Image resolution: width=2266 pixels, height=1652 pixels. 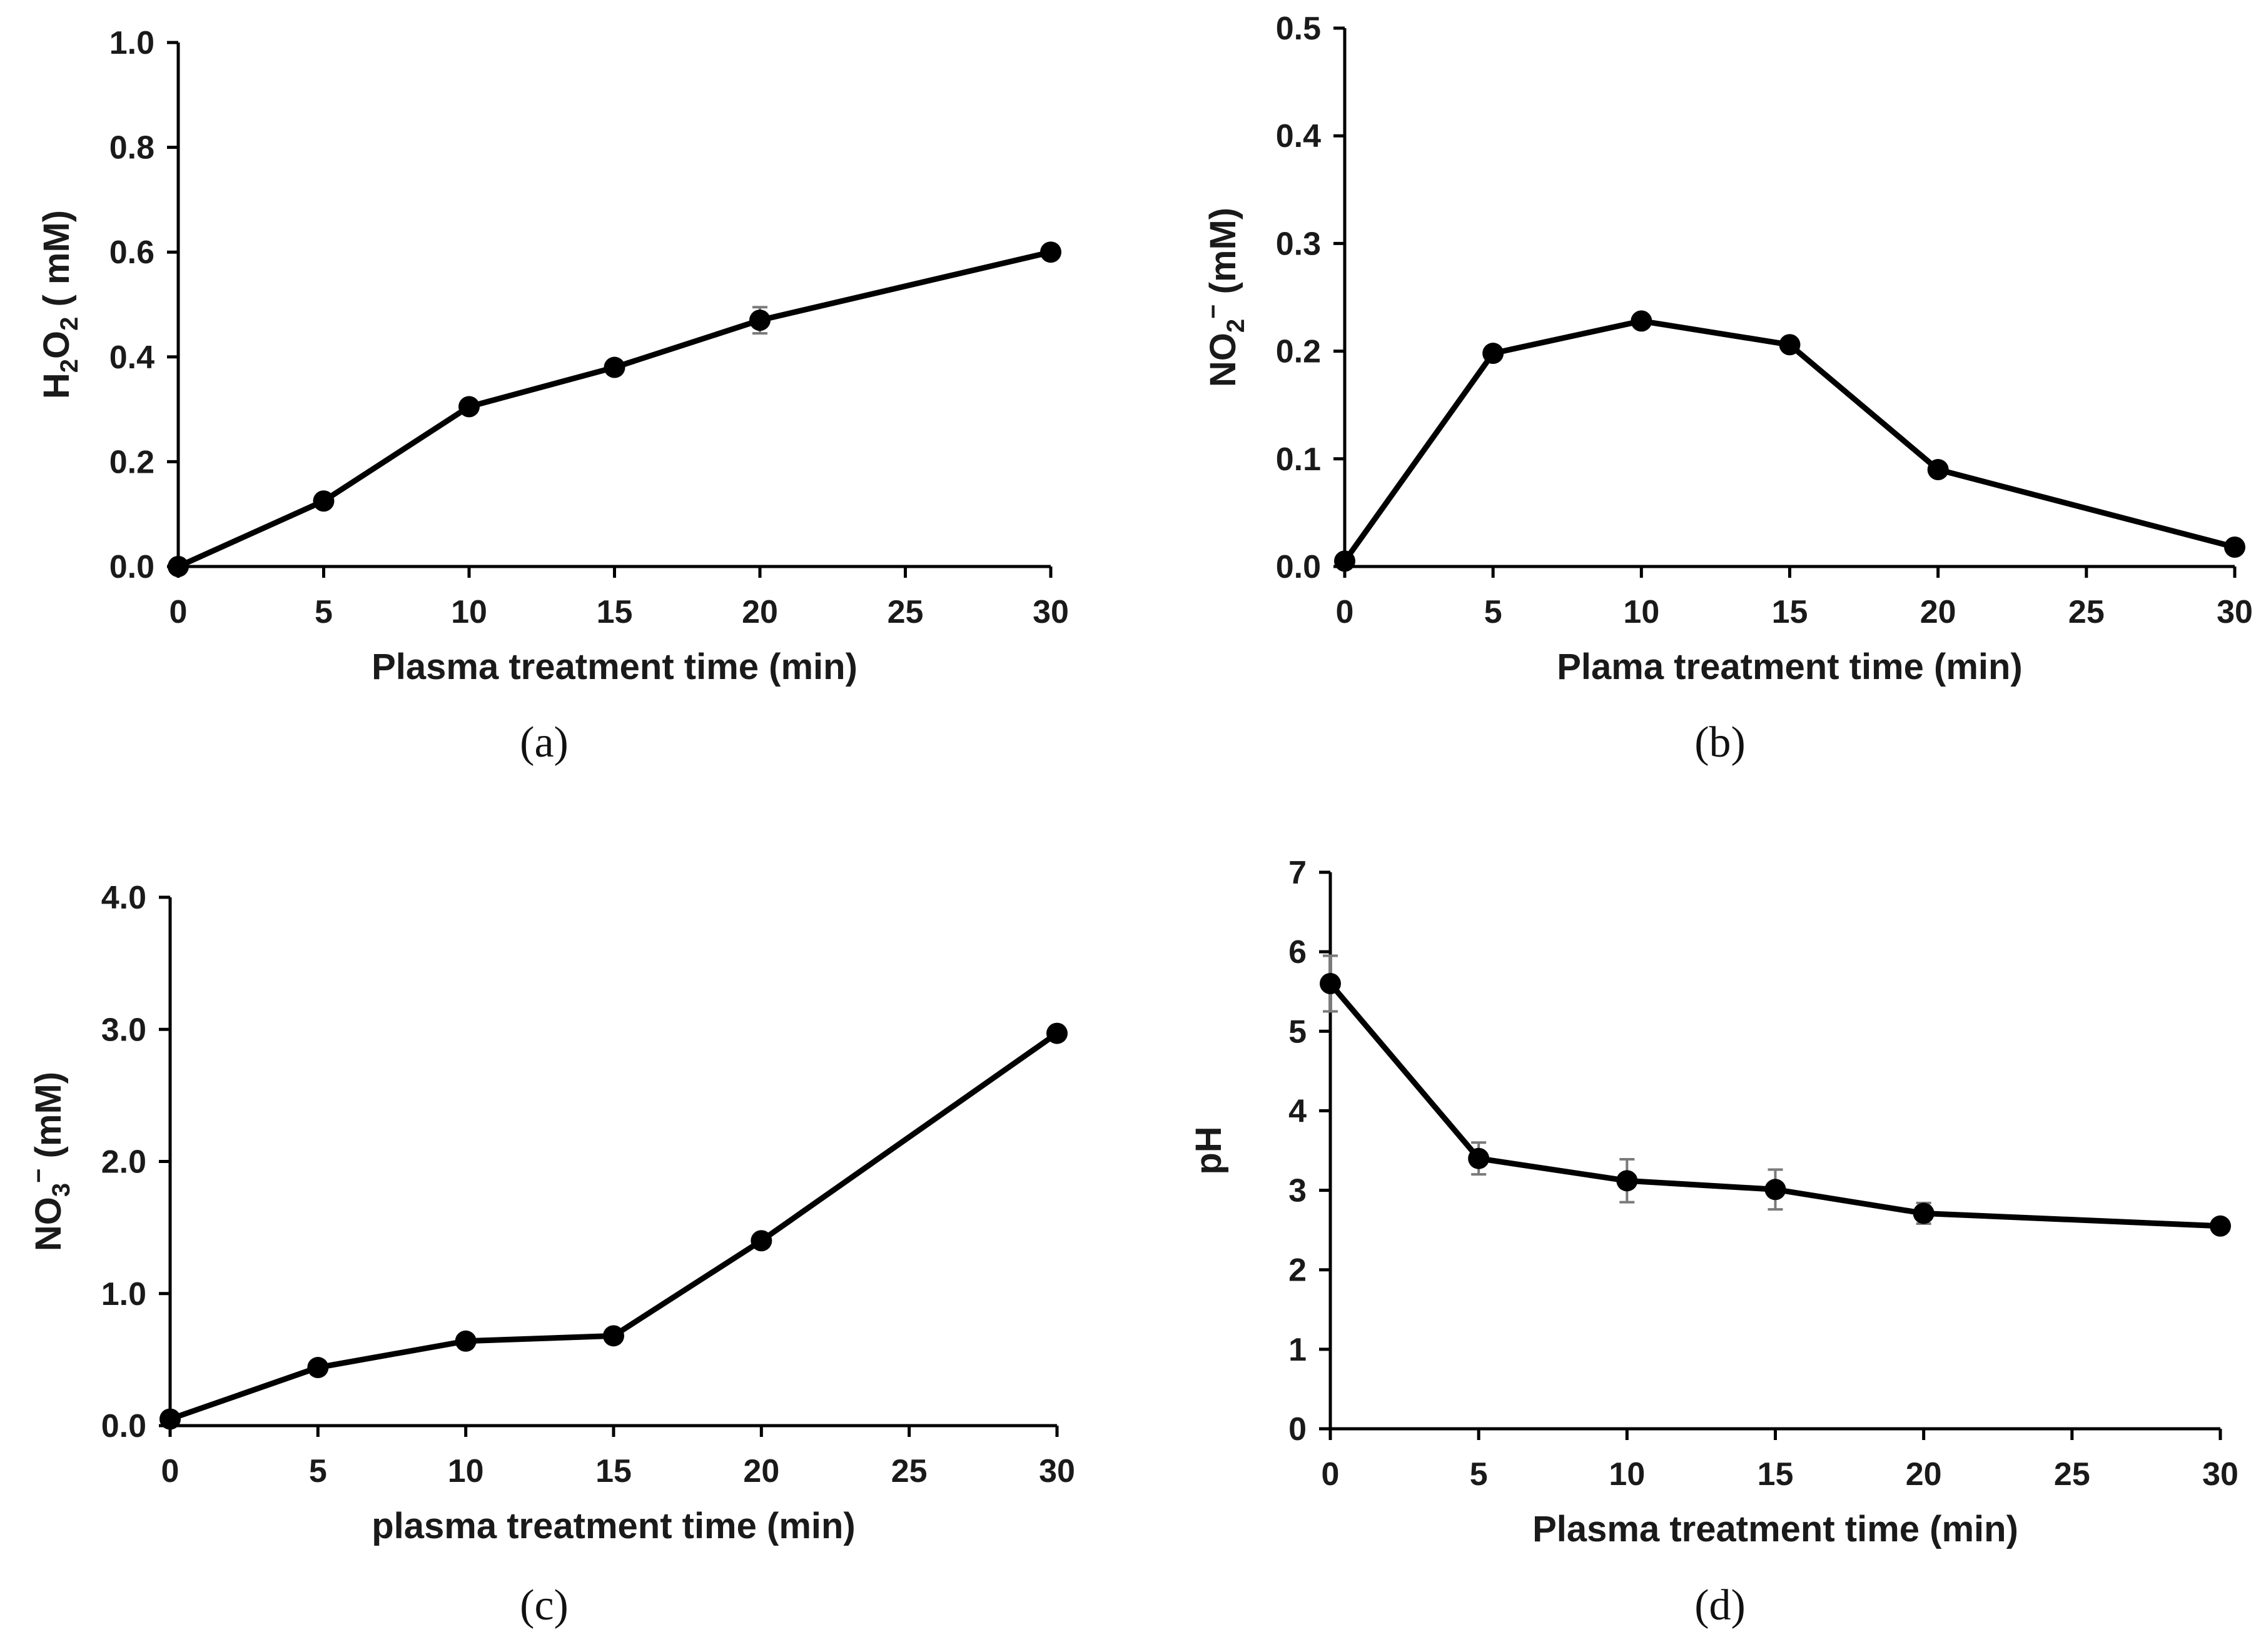 I want to click on y-tick-label: 2, so click(x=1297, y=1270).